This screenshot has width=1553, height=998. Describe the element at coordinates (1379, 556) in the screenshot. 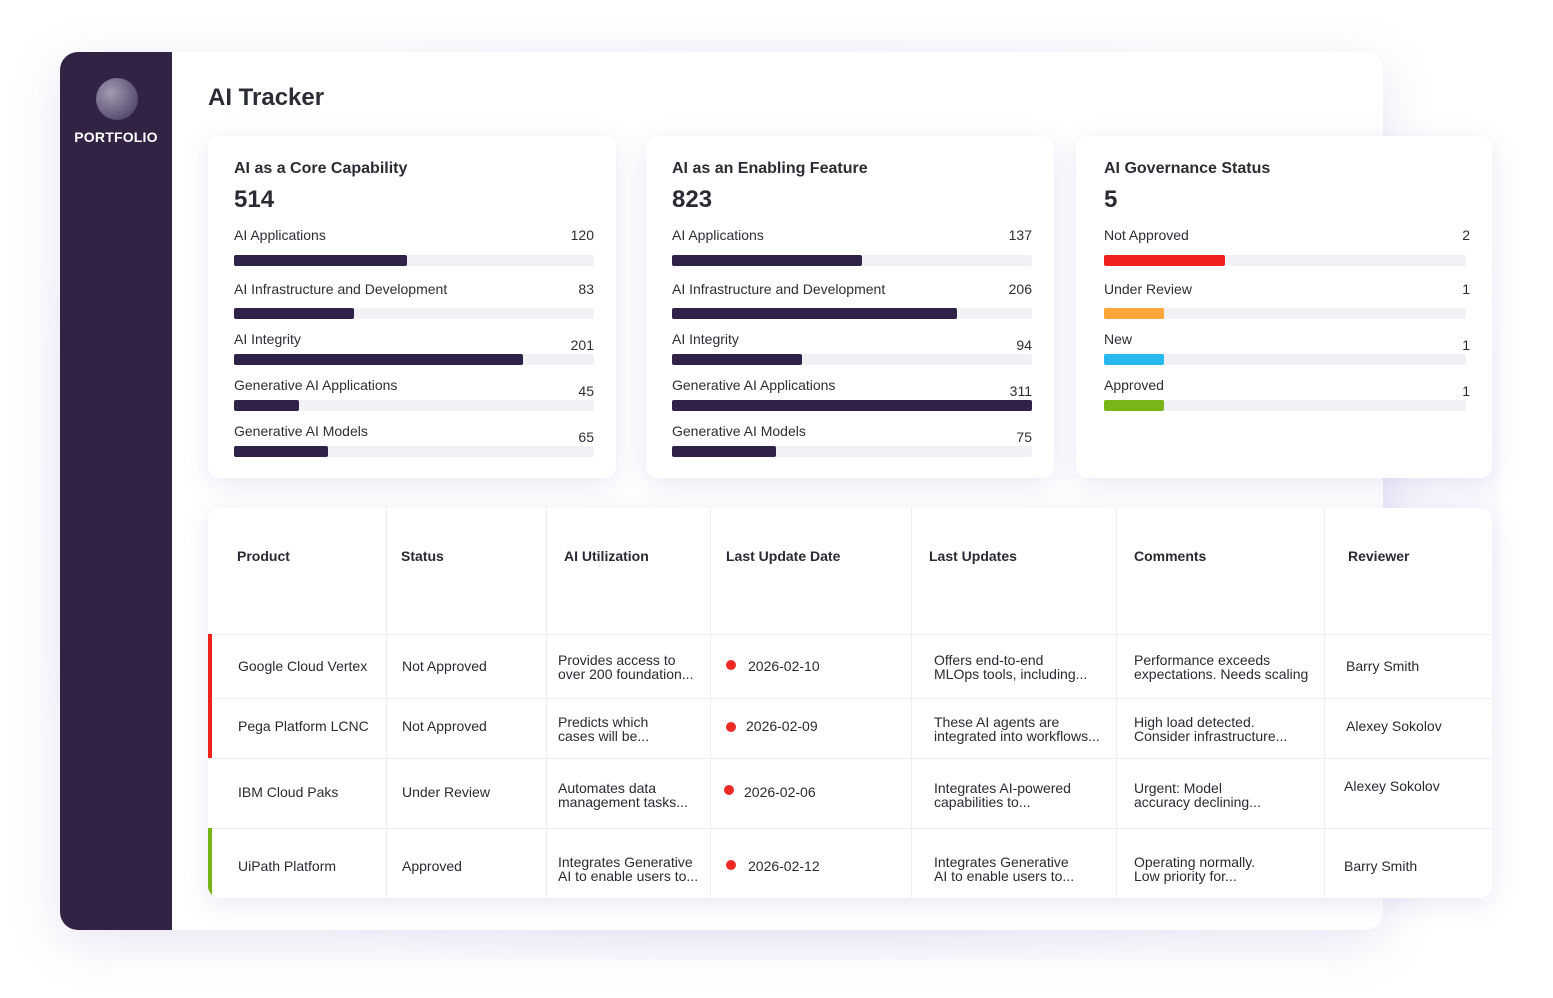

I see `header-reviewer: Reviewer` at that location.